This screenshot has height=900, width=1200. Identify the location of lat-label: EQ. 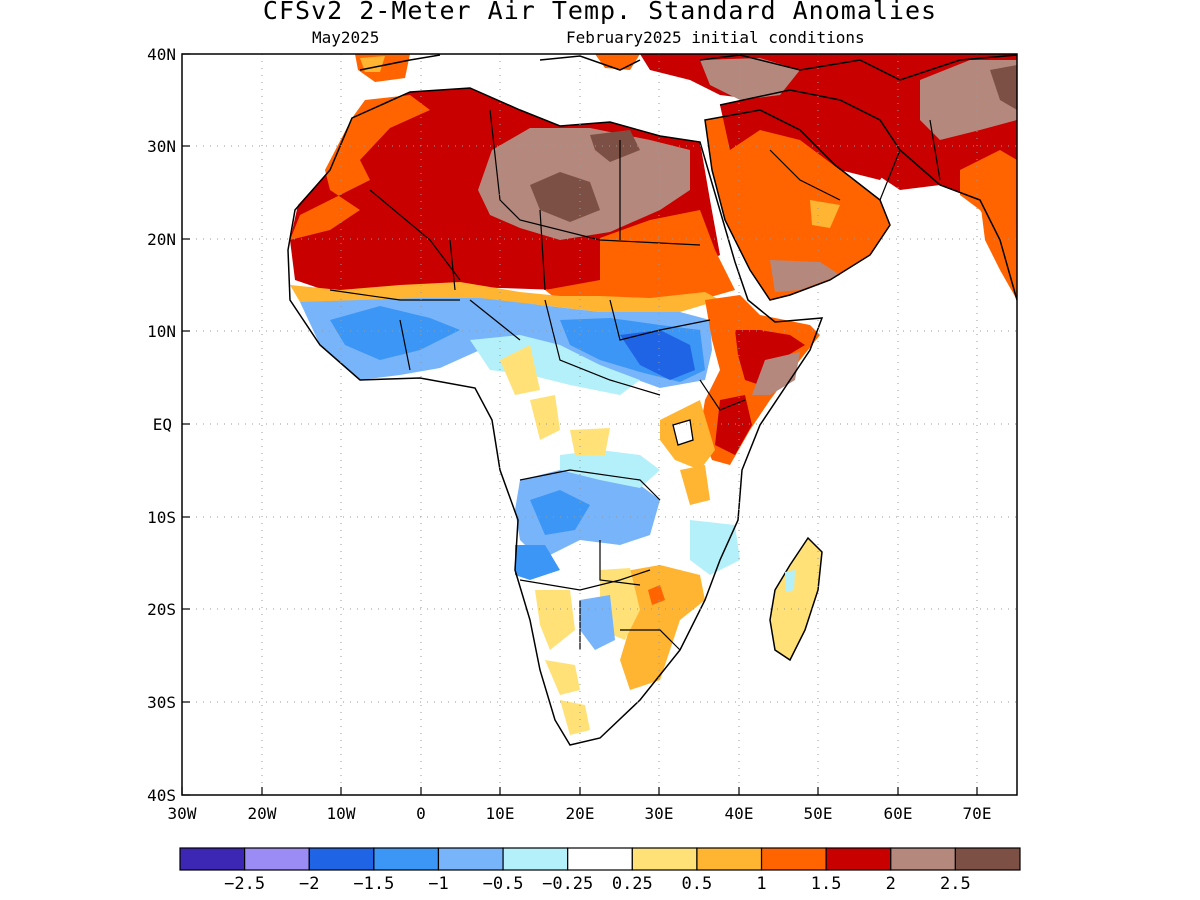
(162, 424).